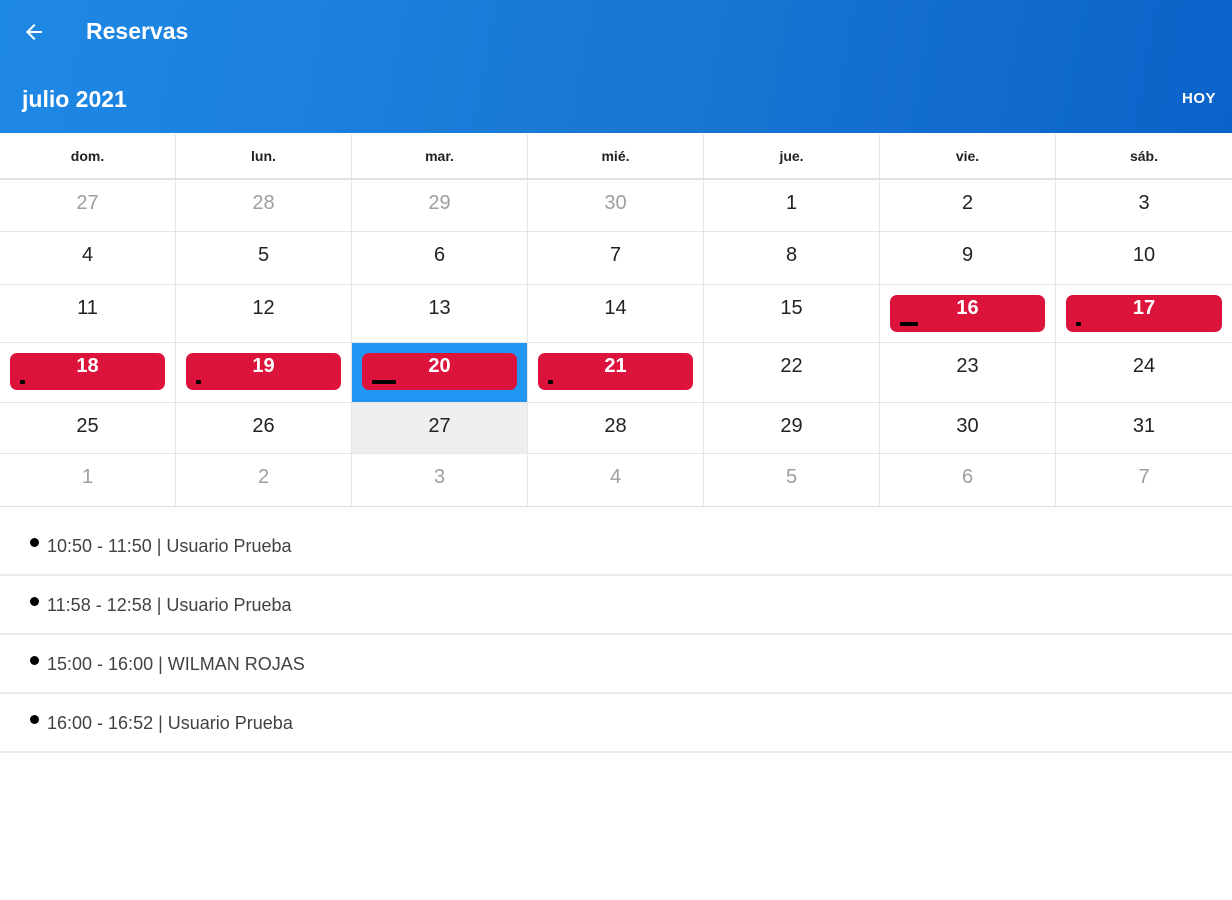 The height and width of the screenshot is (900, 1232). What do you see at coordinates (88, 428) in the screenshot?
I see `calendar-day: 25` at bounding box center [88, 428].